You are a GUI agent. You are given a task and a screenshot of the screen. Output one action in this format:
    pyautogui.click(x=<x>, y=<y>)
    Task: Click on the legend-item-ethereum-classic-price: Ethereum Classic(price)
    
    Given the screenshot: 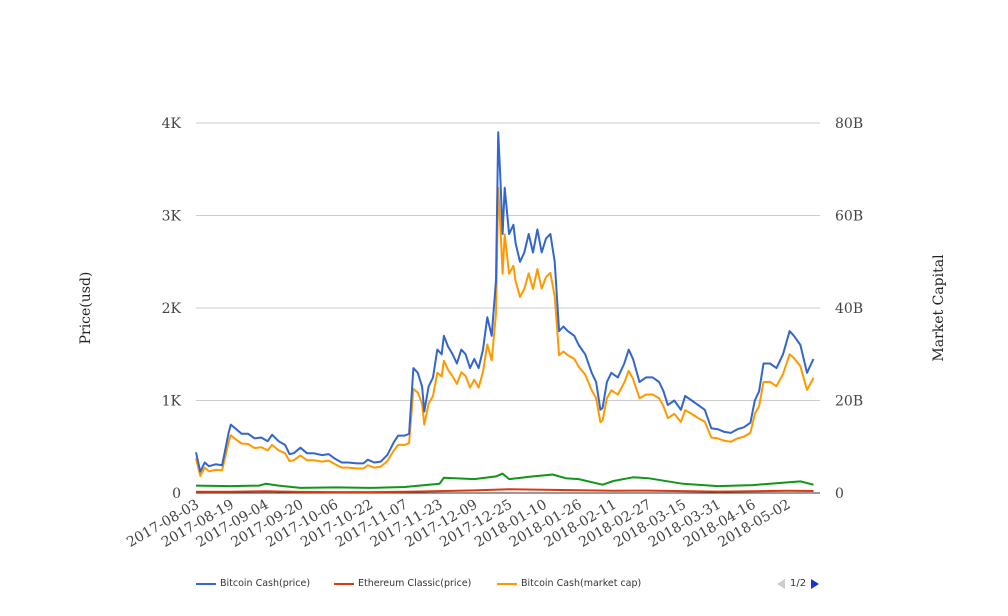 What is the action you would take?
    pyautogui.click(x=402, y=583)
    